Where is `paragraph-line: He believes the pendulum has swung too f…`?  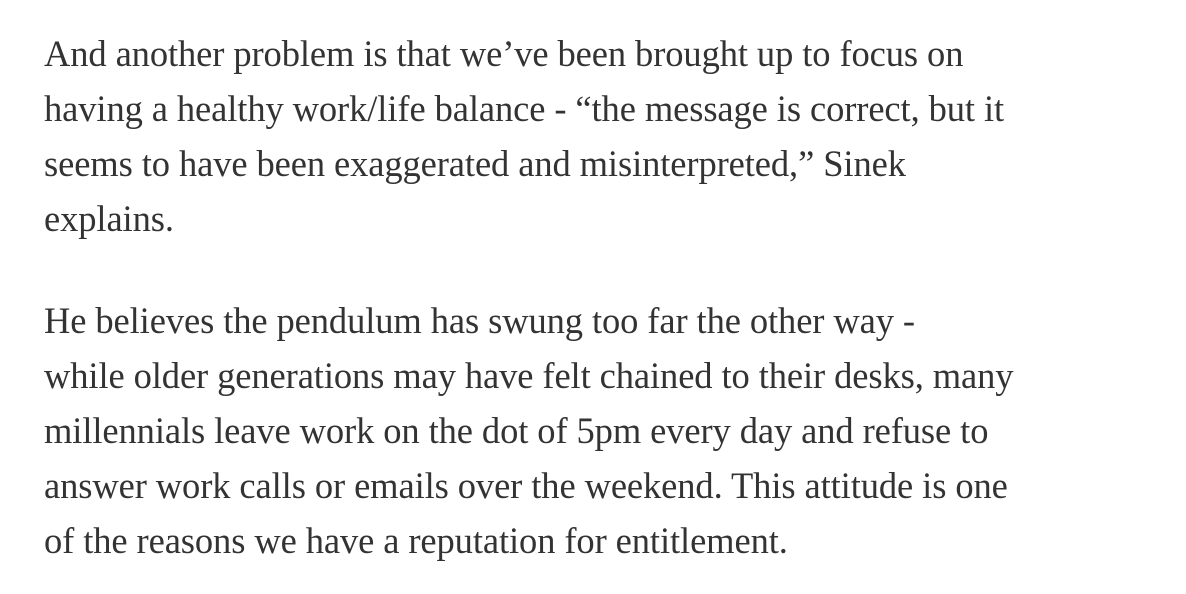
paragraph-line: He believes the pendulum has swung too f… is located at coordinates (479, 320).